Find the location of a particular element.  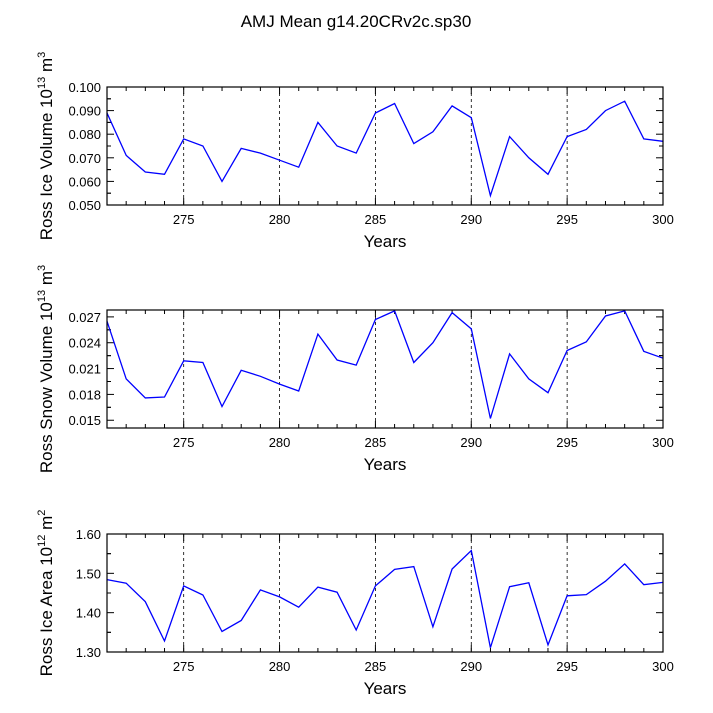

y-tick-label: 0.060 is located at coordinates (84, 181).